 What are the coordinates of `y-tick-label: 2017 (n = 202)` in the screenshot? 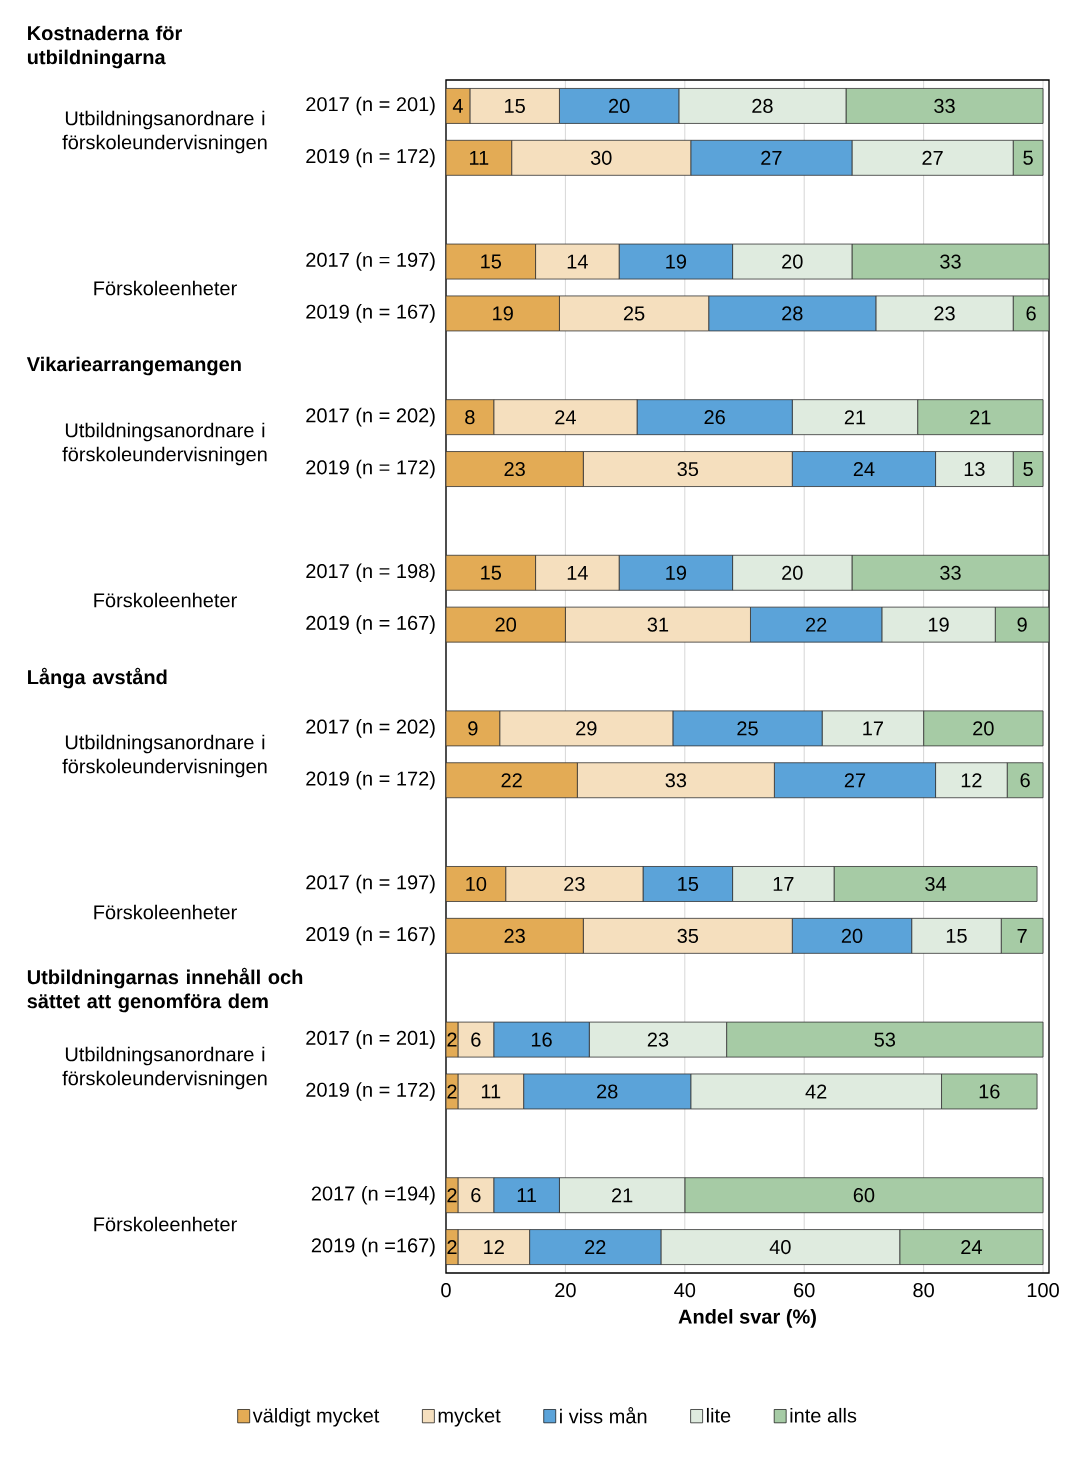 It's located at (370, 417).